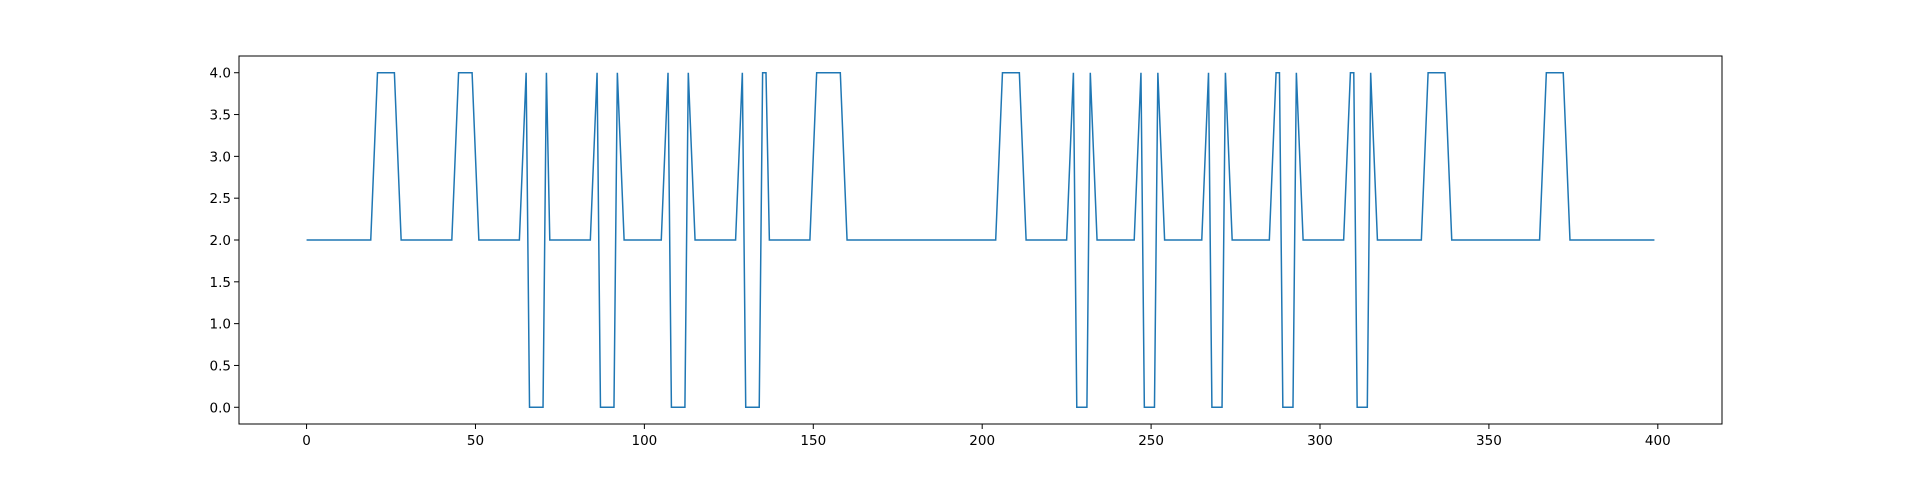 This screenshot has width=1913, height=481. What do you see at coordinates (220, 325) in the screenshot?
I see `y-tick-label: 1.0` at bounding box center [220, 325].